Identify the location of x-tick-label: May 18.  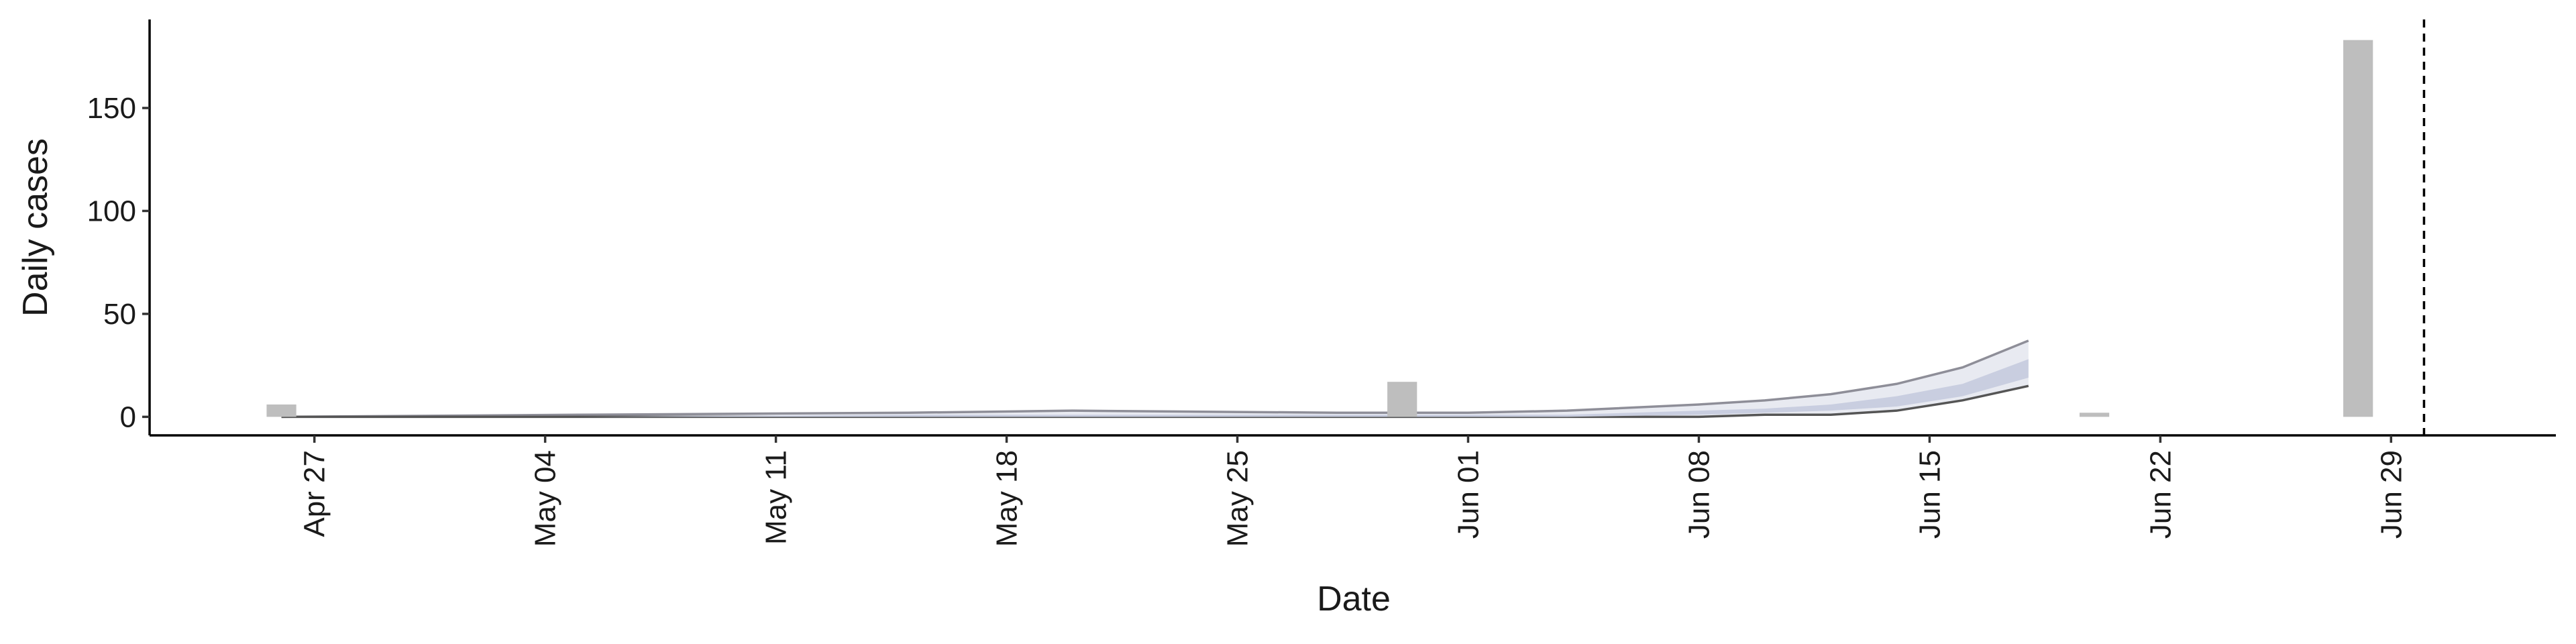
(1007, 498).